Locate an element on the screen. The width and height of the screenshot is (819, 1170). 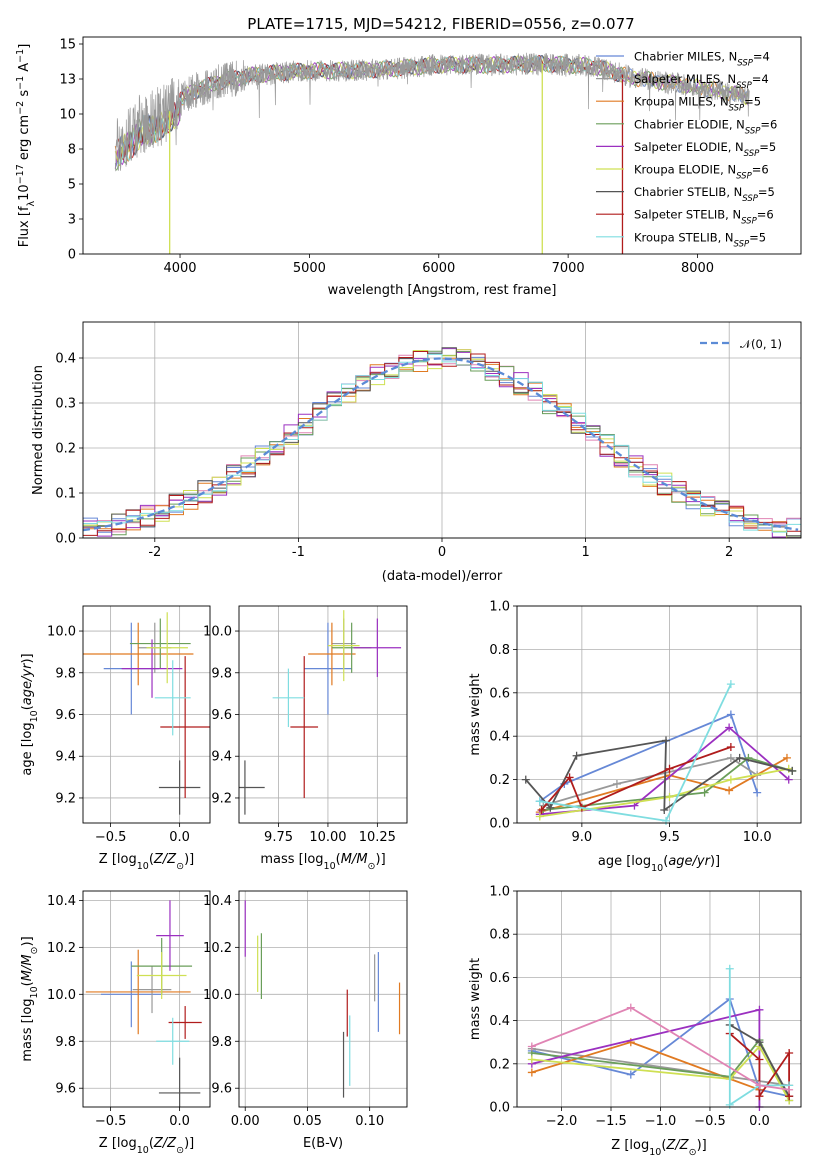
y-tick-label: 10.2 is located at coordinates (61, 948).